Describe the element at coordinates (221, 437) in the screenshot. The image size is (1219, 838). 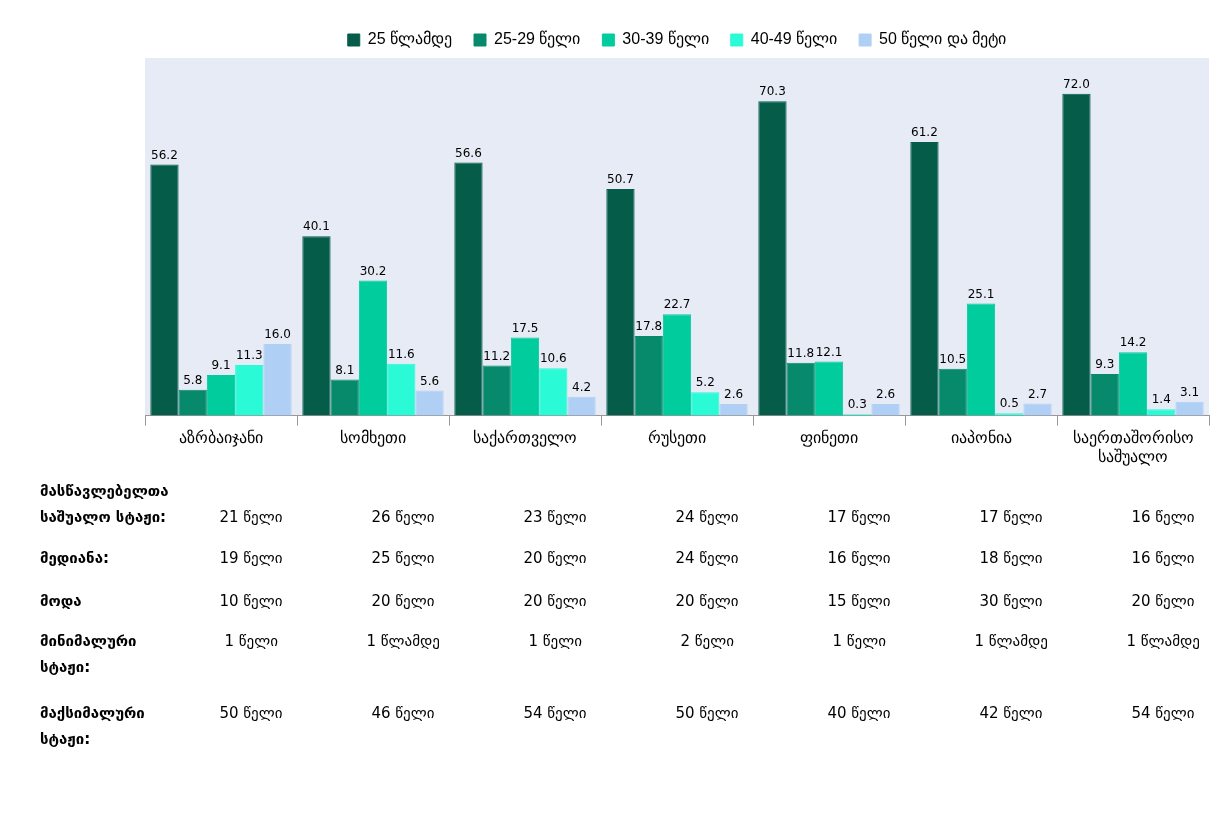
I see `x-tick-label: აზრბაიჯანი` at that location.